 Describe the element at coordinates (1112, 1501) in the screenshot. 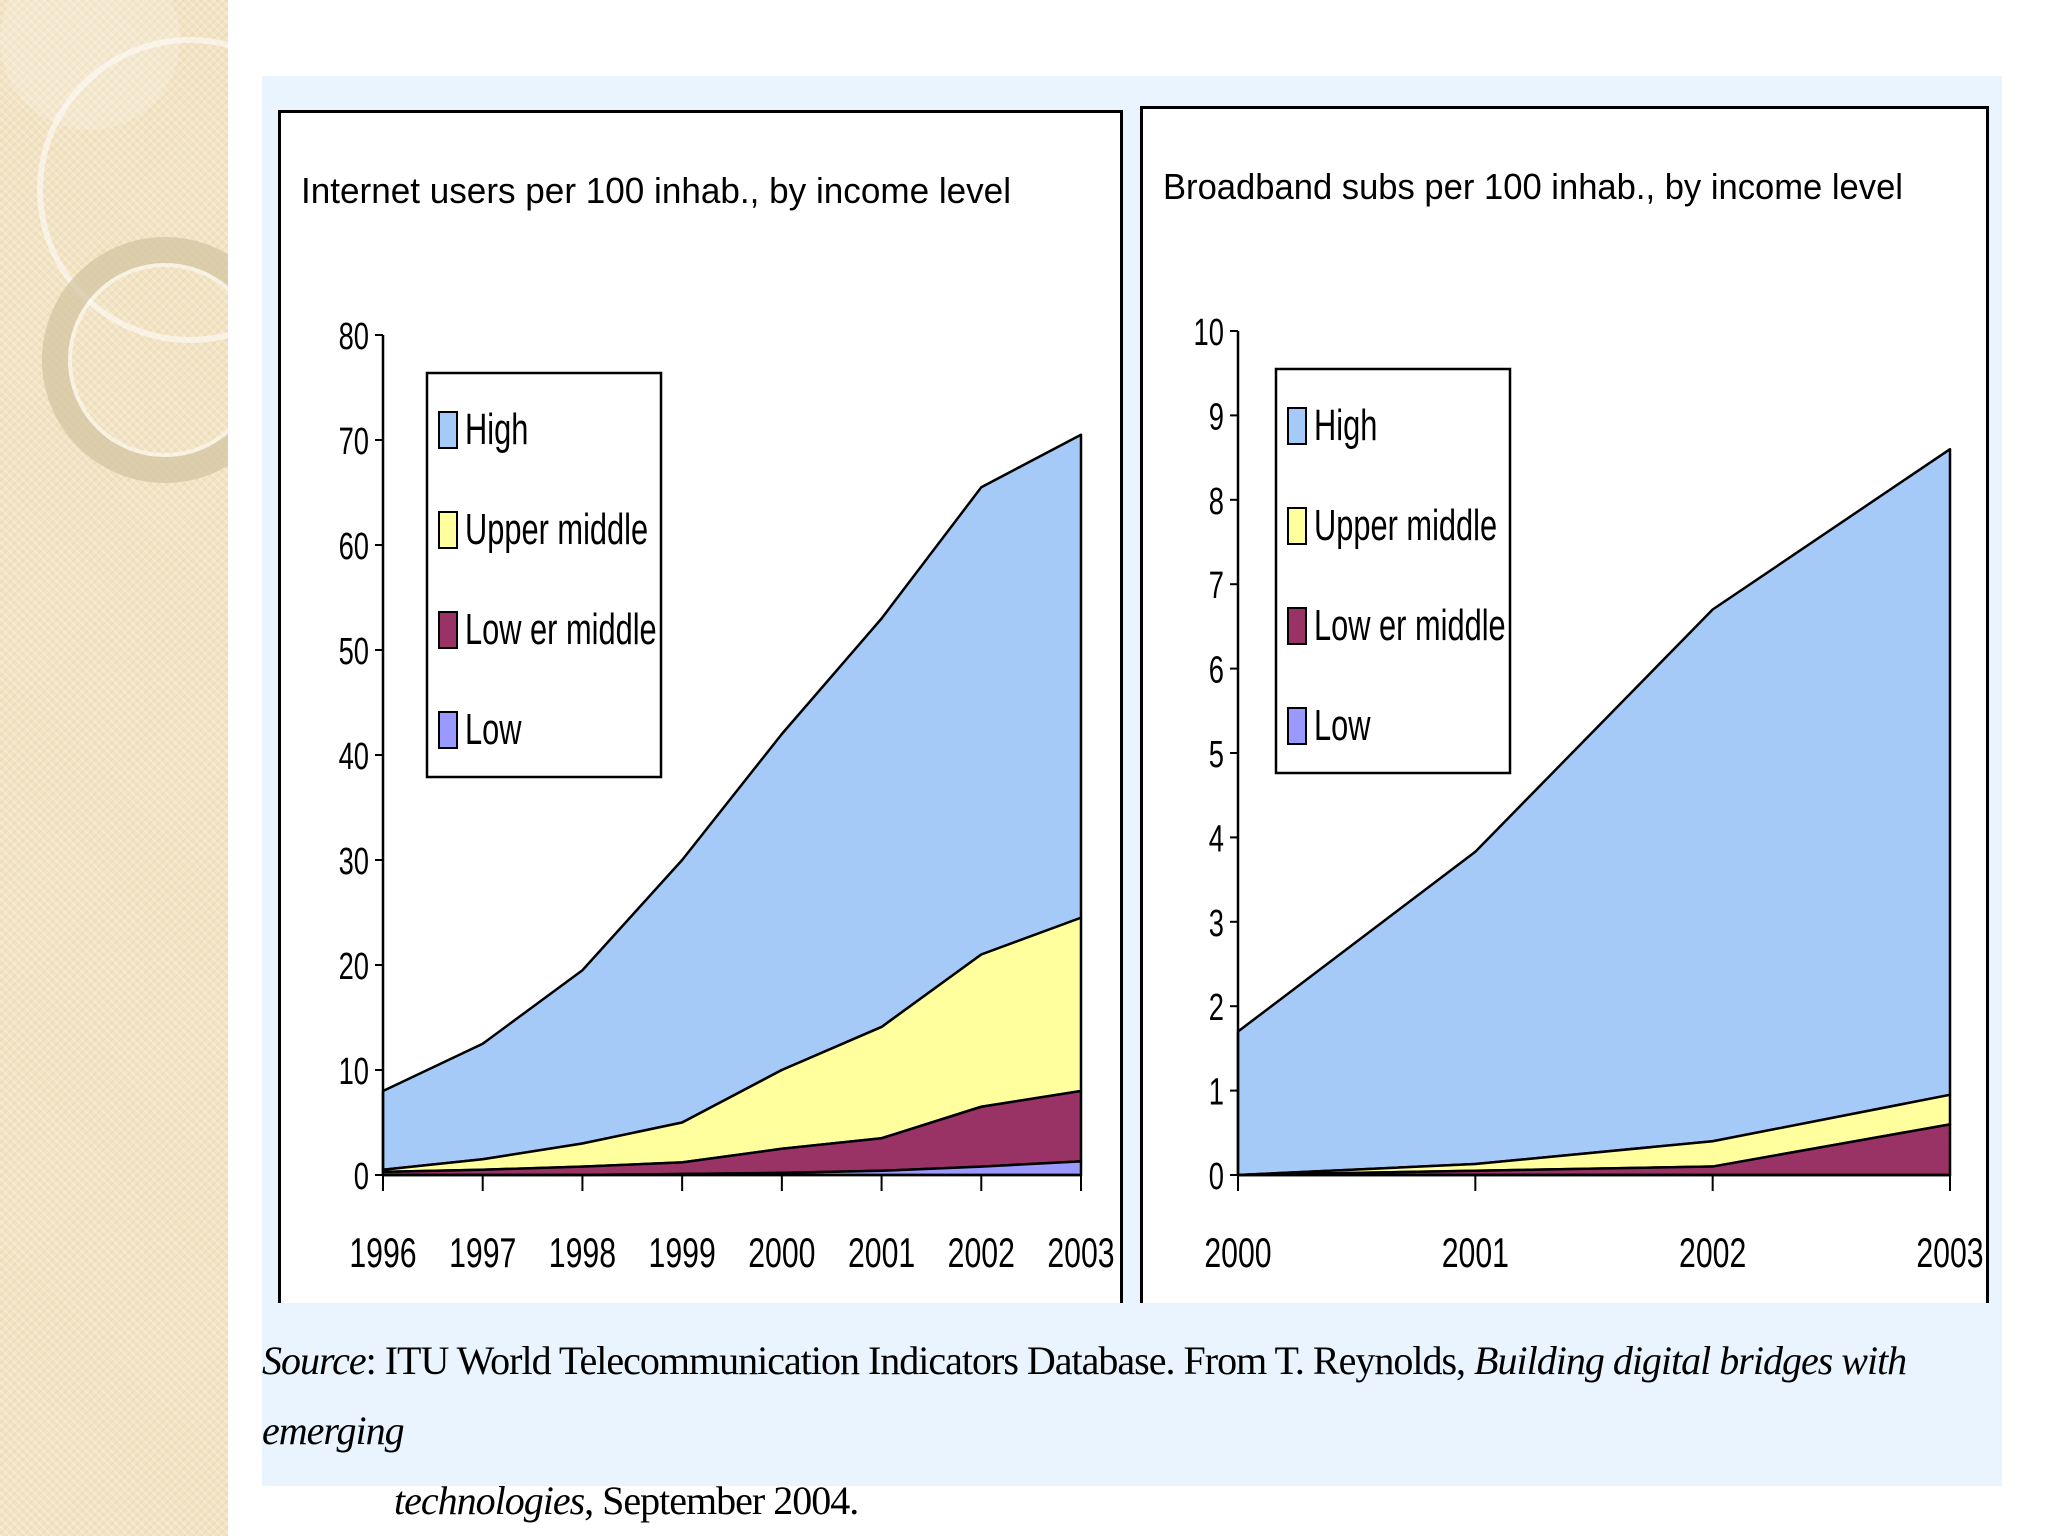

I see `source-line-2: technologies, September 2004.` at that location.